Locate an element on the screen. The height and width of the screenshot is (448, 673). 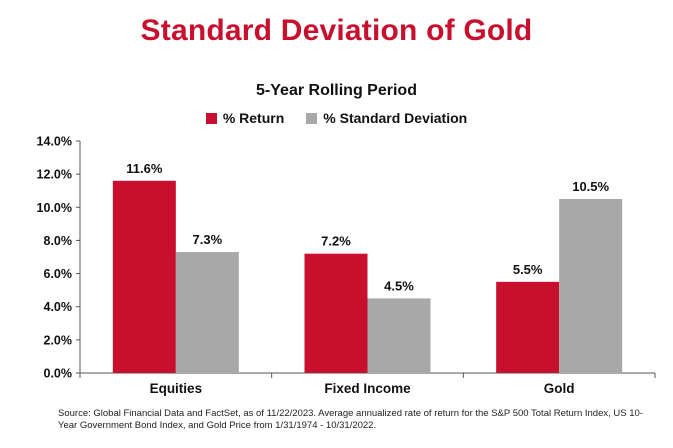
legend-swatch-std is located at coordinates (312, 118).